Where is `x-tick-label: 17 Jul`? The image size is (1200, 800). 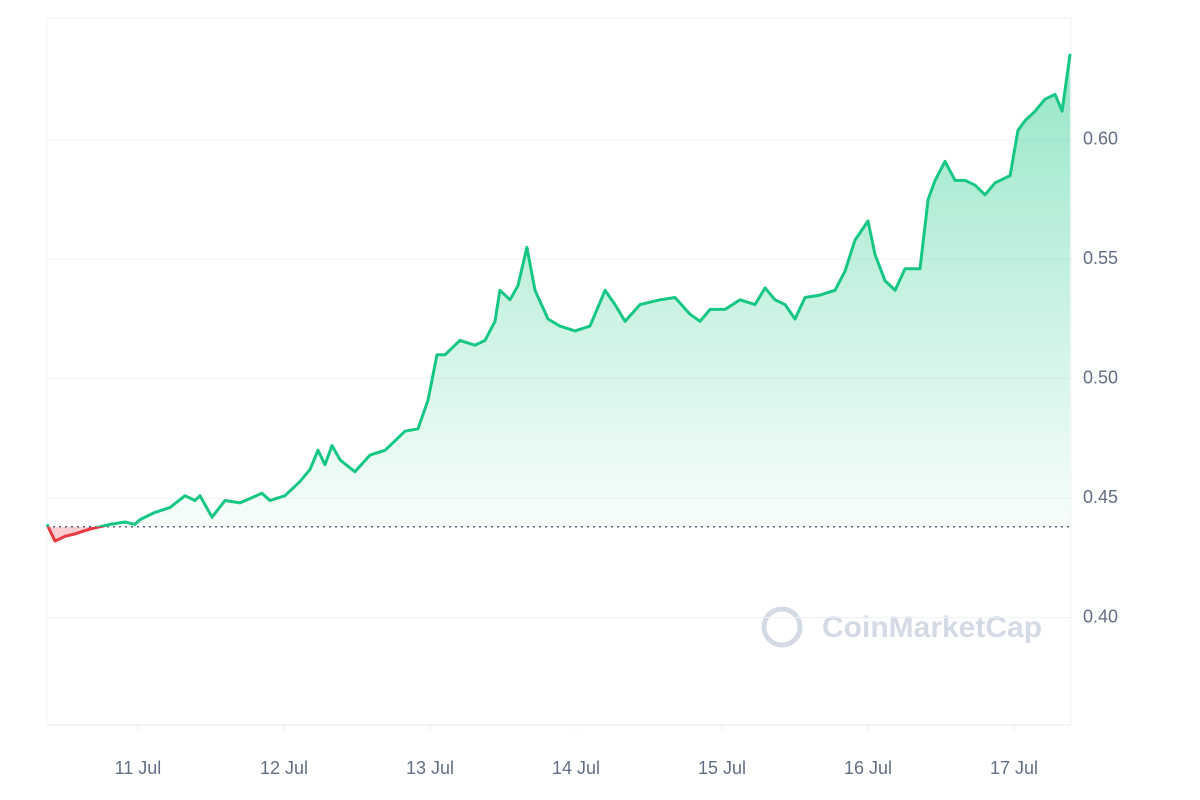
x-tick-label: 17 Jul is located at coordinates (1014, 768).